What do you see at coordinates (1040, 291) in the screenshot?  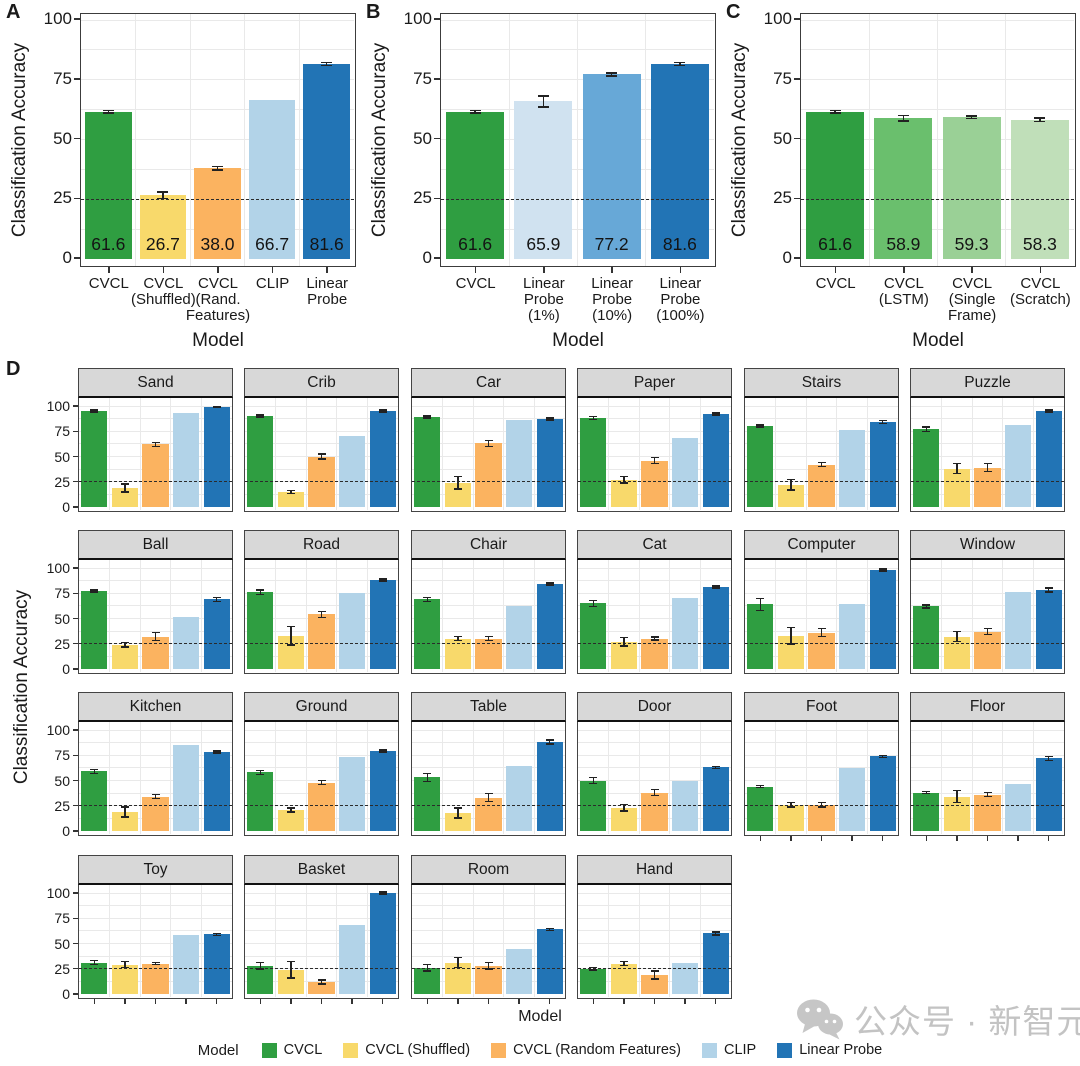 I see `x-tick-label: CVCL (Scratch)` at bounding box center [1040, 291].